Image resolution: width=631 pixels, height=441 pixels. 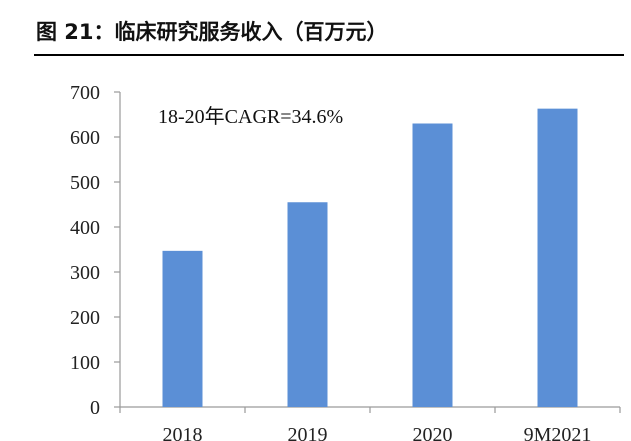 What do you see at coordinates (433, 432) in the screenshot?
I see `x-tick-label: 2020` at bounding box center [433, 432].